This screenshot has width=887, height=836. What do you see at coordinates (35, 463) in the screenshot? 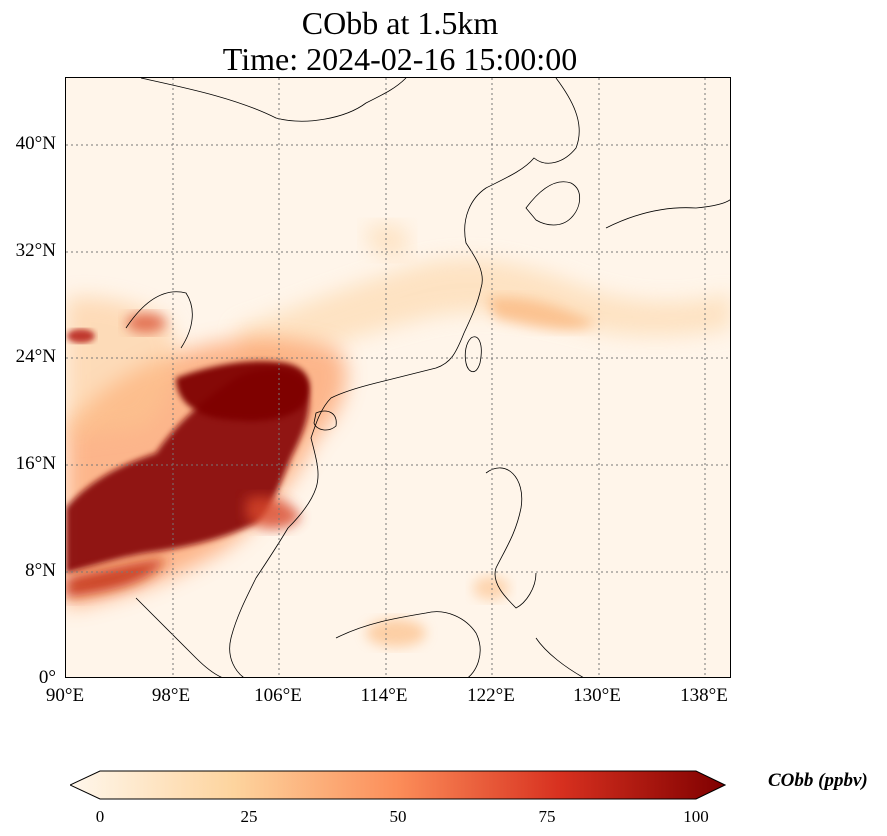
I see `lat-tick-16n: 16°N` at bounding box center [35, 463].